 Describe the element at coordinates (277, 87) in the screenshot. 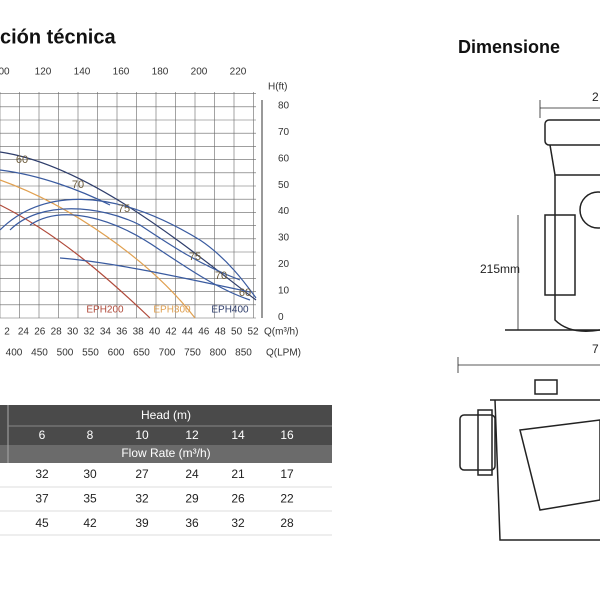

I see `axis-title: H(ft)` at that location.